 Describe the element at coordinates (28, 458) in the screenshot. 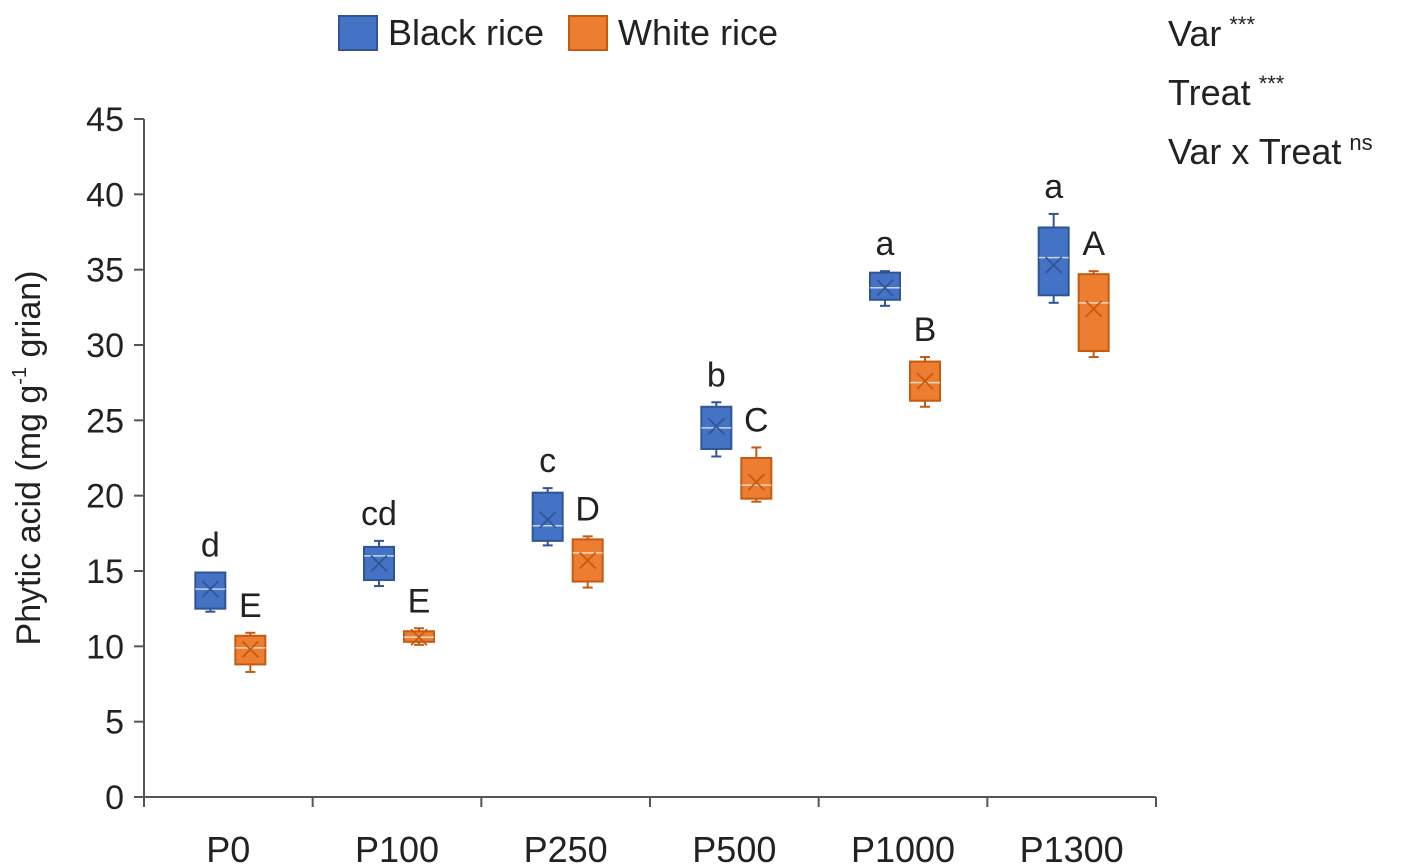

I see `y-axis-label: Phytic acid (mg g-1 grian)` at that location.